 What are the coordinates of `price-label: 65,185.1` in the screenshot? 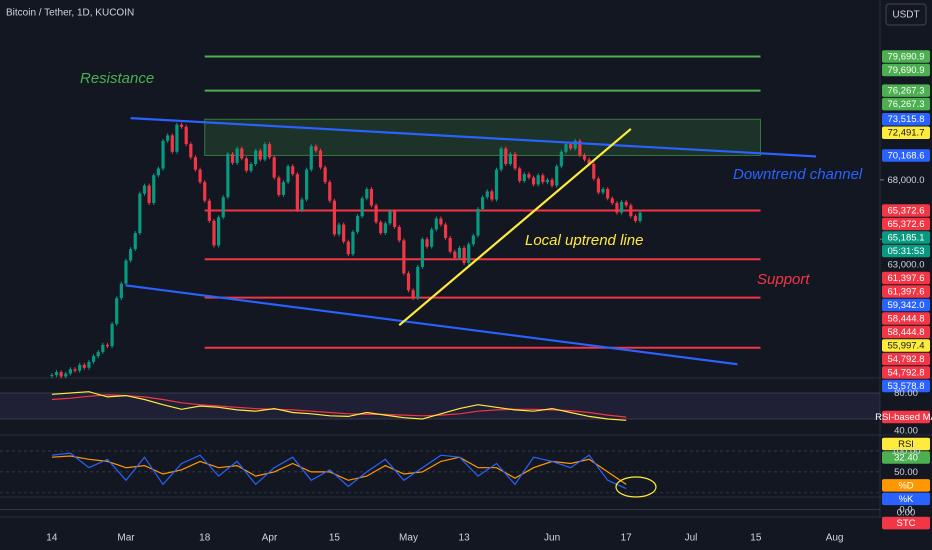 It's located at (906, 237).